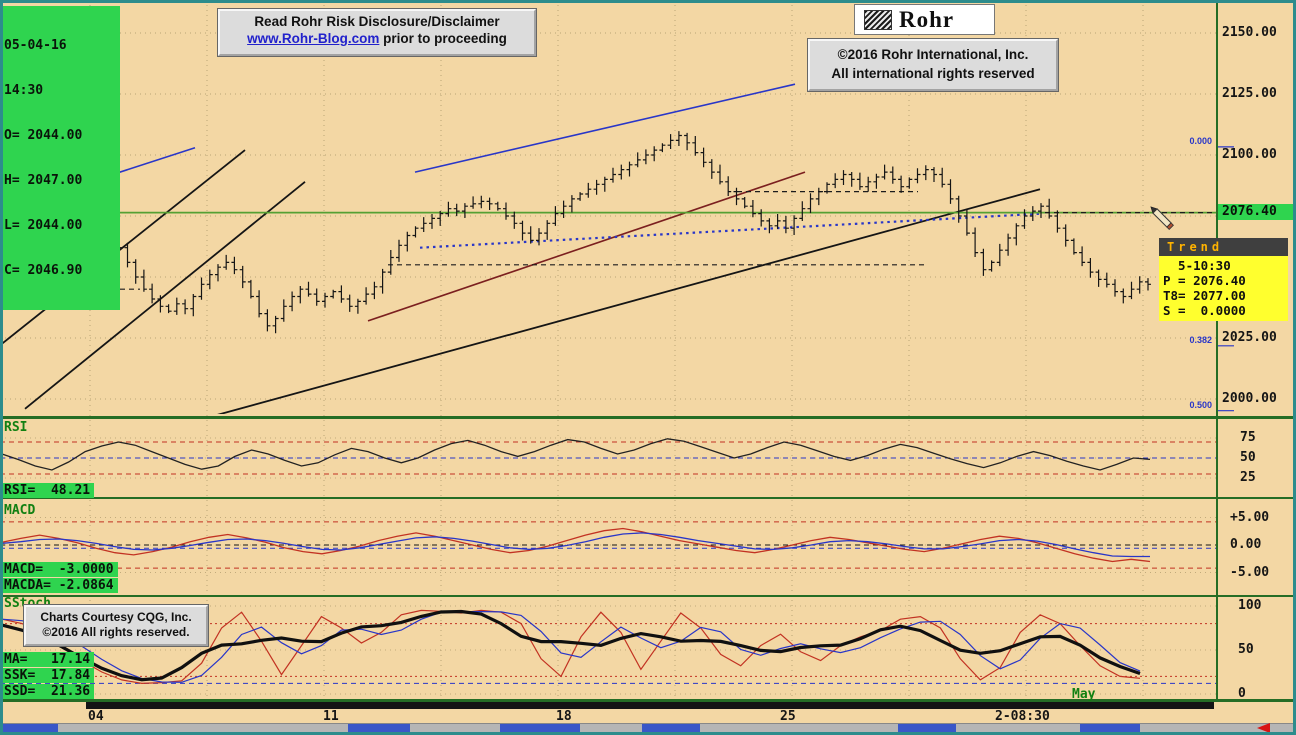 This screenshot has height=735, width=1296. I want to click on pencil-cursor-icon, so click(1162, 218).